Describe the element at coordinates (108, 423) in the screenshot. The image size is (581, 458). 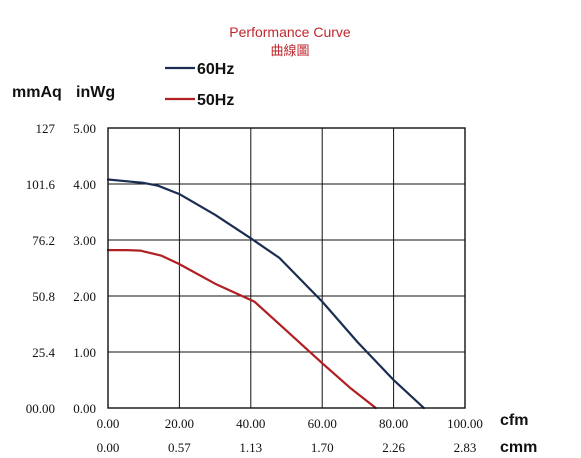
I see `x-tick-label-cfm: 0.00` at that location.